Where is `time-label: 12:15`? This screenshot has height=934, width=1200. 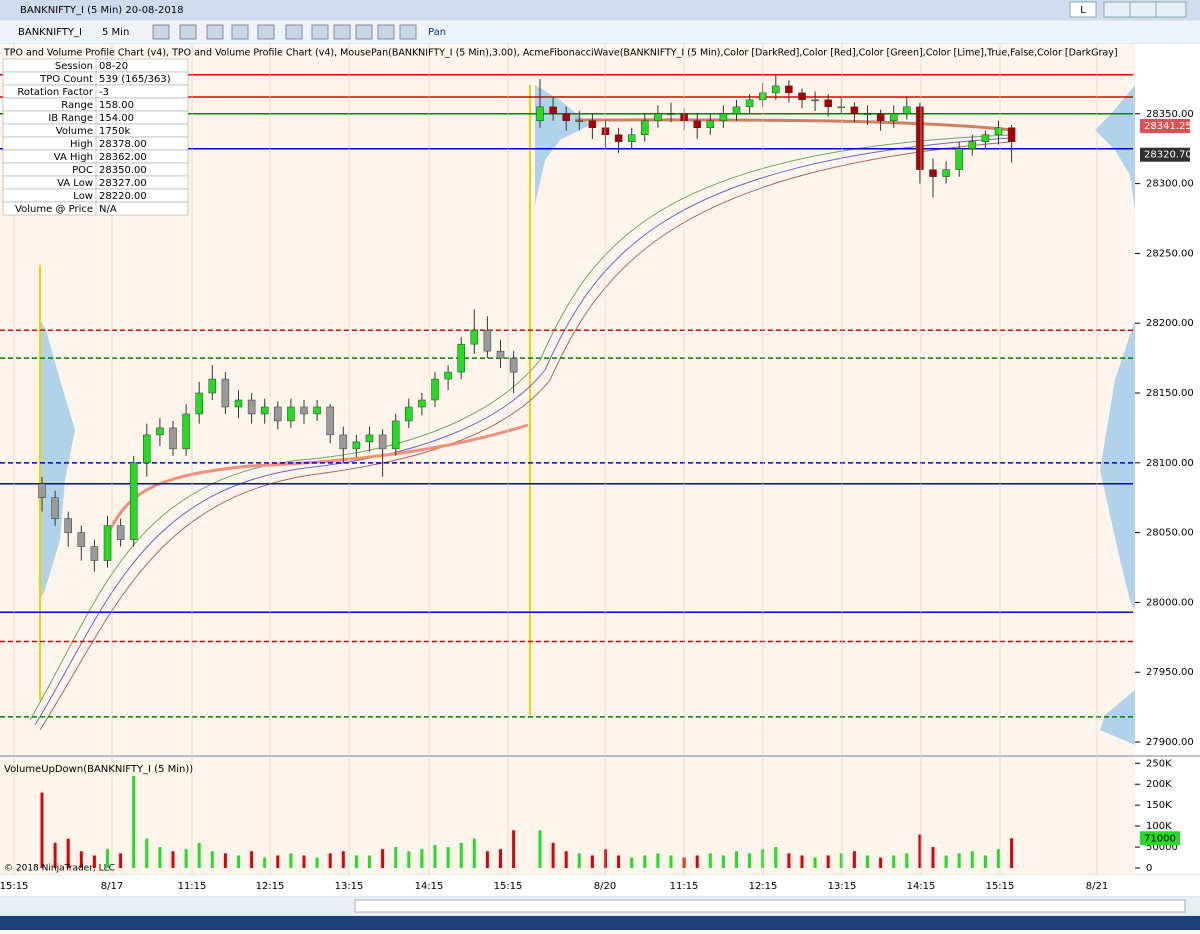 time-label: 12:15 is located at coordinates (763, 886).